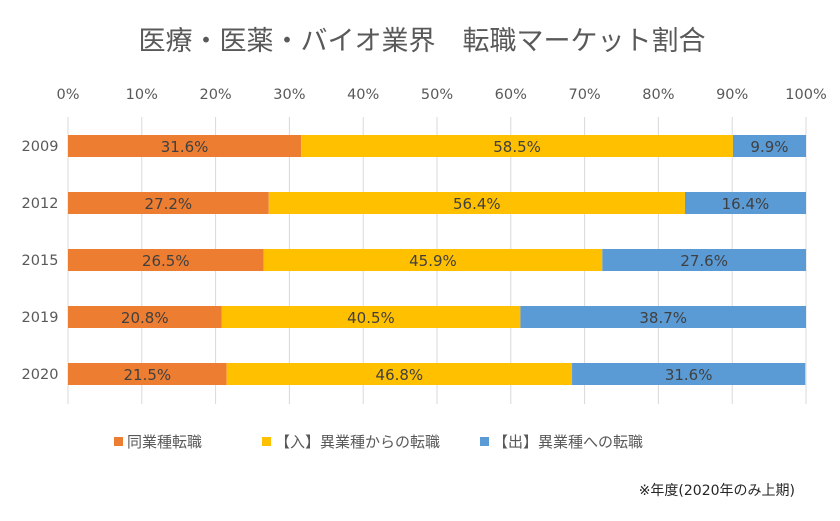  What do you see at coordinates (584, 95) in the screenshot?
I see `x-tick-label: 70%` at bounding box center [584, 95].